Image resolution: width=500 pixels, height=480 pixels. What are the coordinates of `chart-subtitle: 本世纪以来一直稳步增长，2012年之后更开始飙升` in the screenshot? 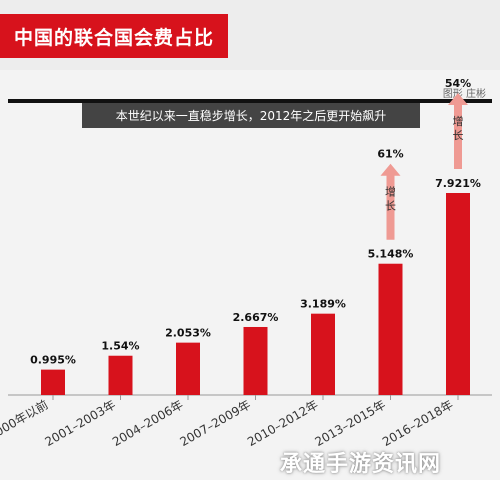 It's located at (251, 116).